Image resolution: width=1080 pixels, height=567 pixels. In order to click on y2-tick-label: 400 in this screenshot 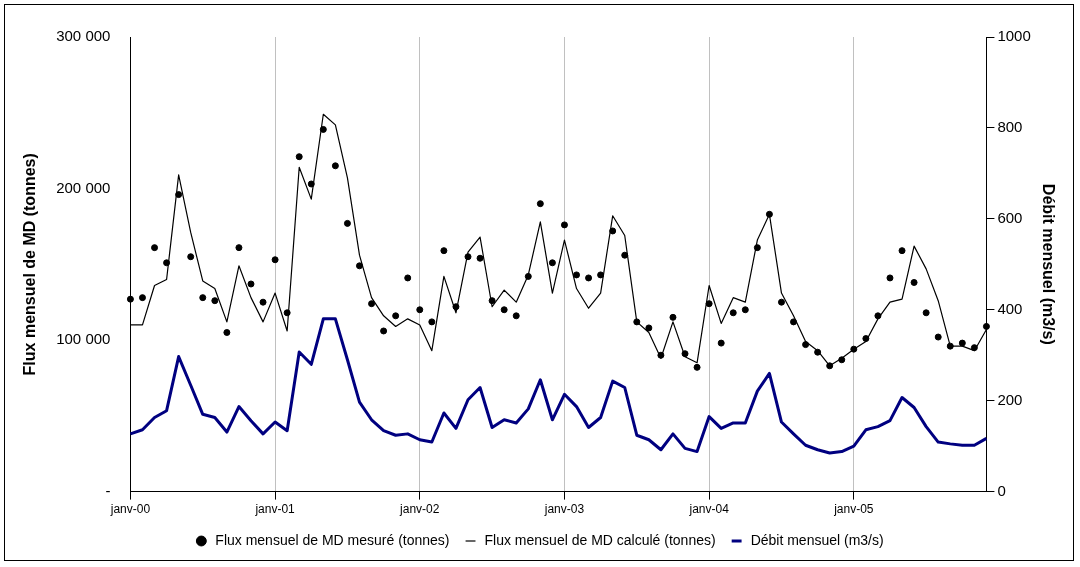, I will do `click(1010, 308)`.